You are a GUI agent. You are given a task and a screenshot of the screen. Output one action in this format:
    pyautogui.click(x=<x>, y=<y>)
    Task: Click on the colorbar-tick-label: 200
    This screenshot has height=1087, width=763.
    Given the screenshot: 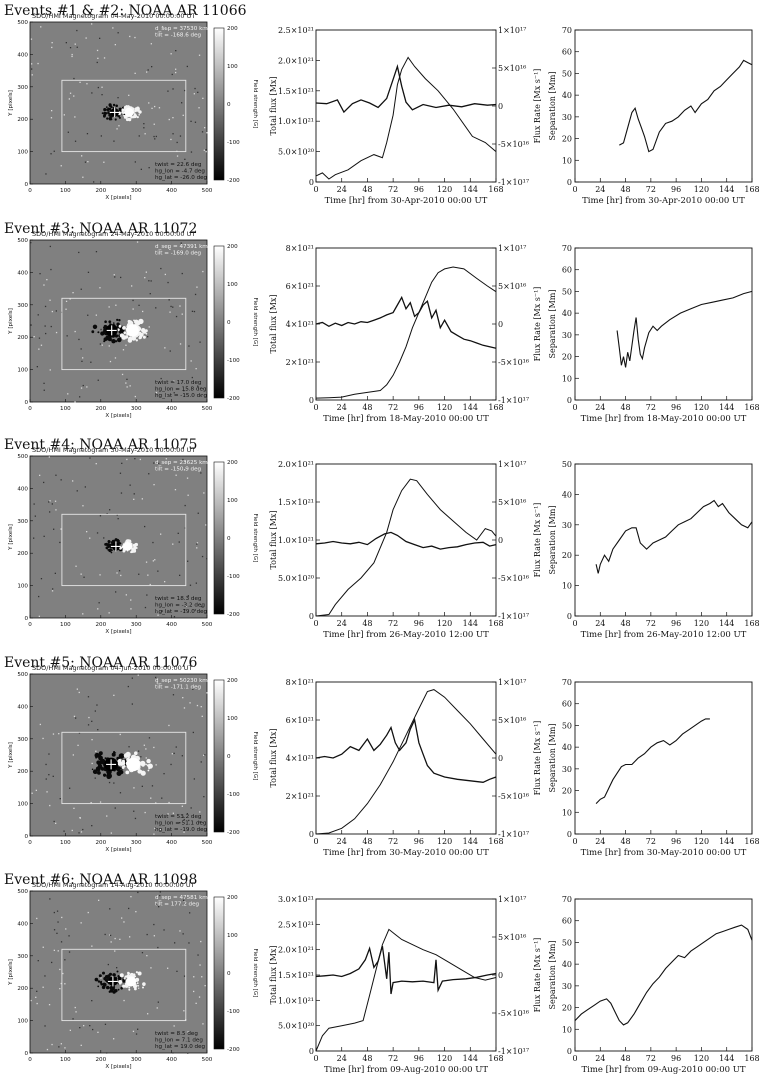 What is the action you would take?
    pyautogui.click(x=232, y=463)
    